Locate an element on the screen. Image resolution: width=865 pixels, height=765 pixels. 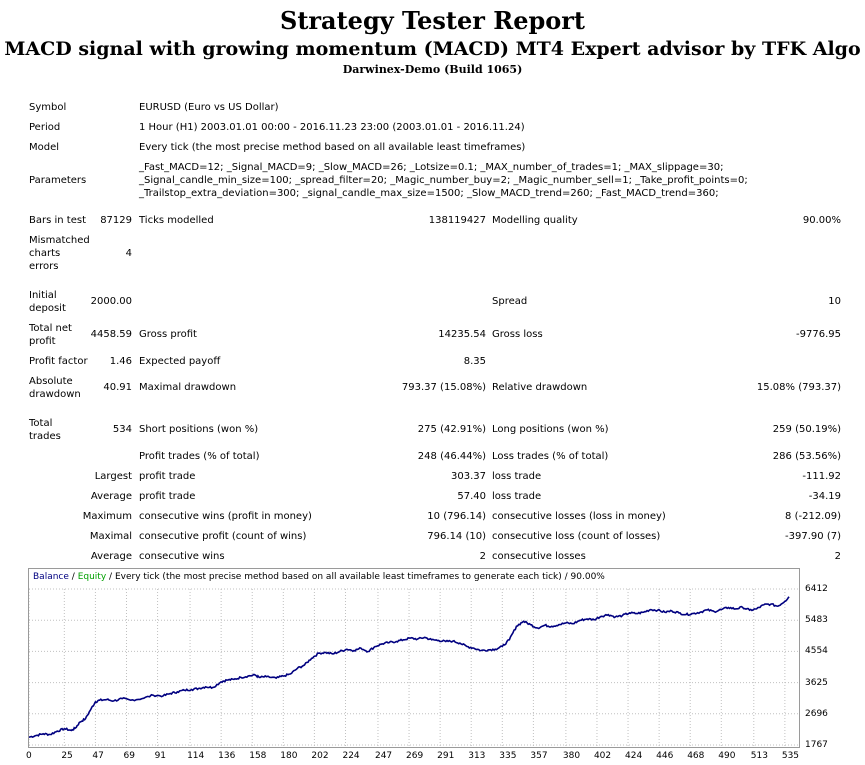
maximal-cons-profit-label: consecutive profit (count of wins) is located at coordinates (223, 536).